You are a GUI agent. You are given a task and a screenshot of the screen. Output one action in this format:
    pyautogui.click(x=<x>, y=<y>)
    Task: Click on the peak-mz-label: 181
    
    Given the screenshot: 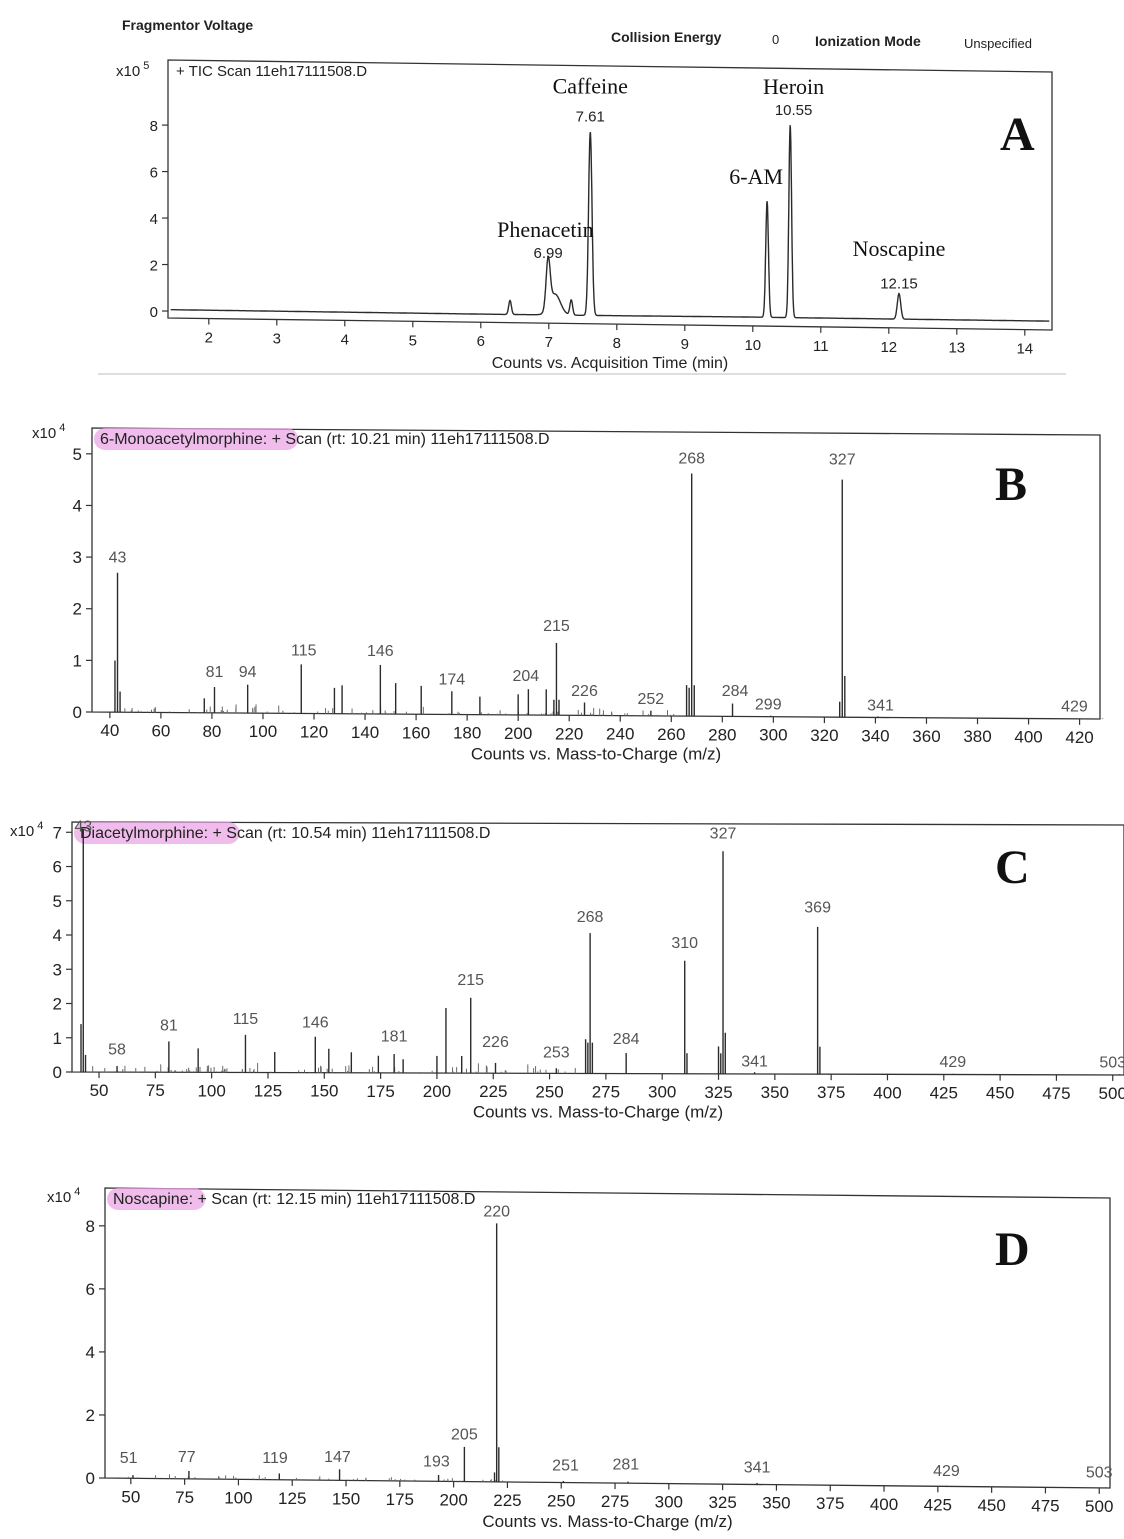 What is the action you would take?
    pyautogui.click(x=394, y=1037)
    